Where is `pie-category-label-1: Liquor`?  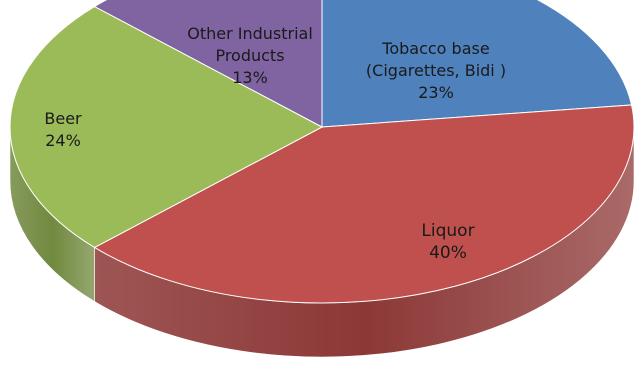
pie-category-label-1: Liquor is located at coordinates (447, 231).